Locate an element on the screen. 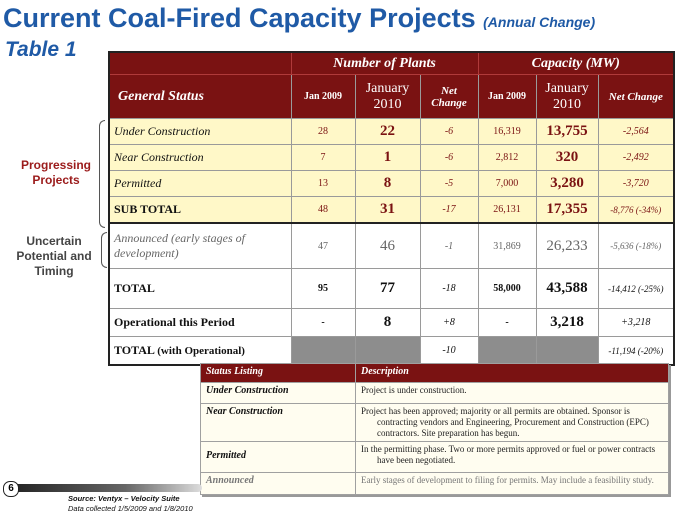  header-blank-cell is located at coordinates (200, 63).